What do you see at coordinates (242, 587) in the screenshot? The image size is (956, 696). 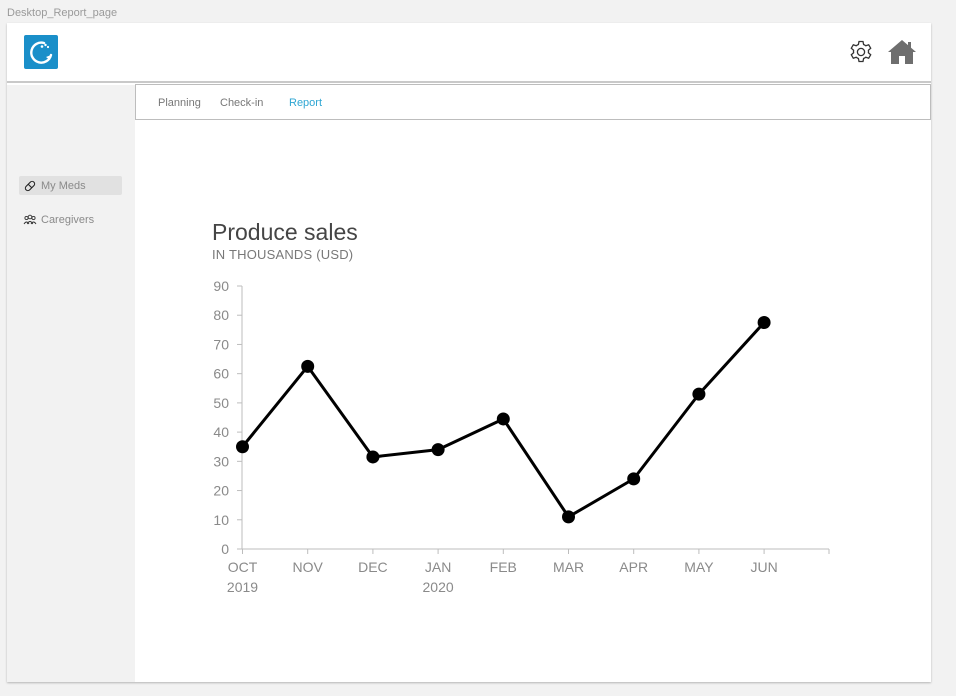 I see `x-tick-year-label: 2019` at bounding box center [242, 587].